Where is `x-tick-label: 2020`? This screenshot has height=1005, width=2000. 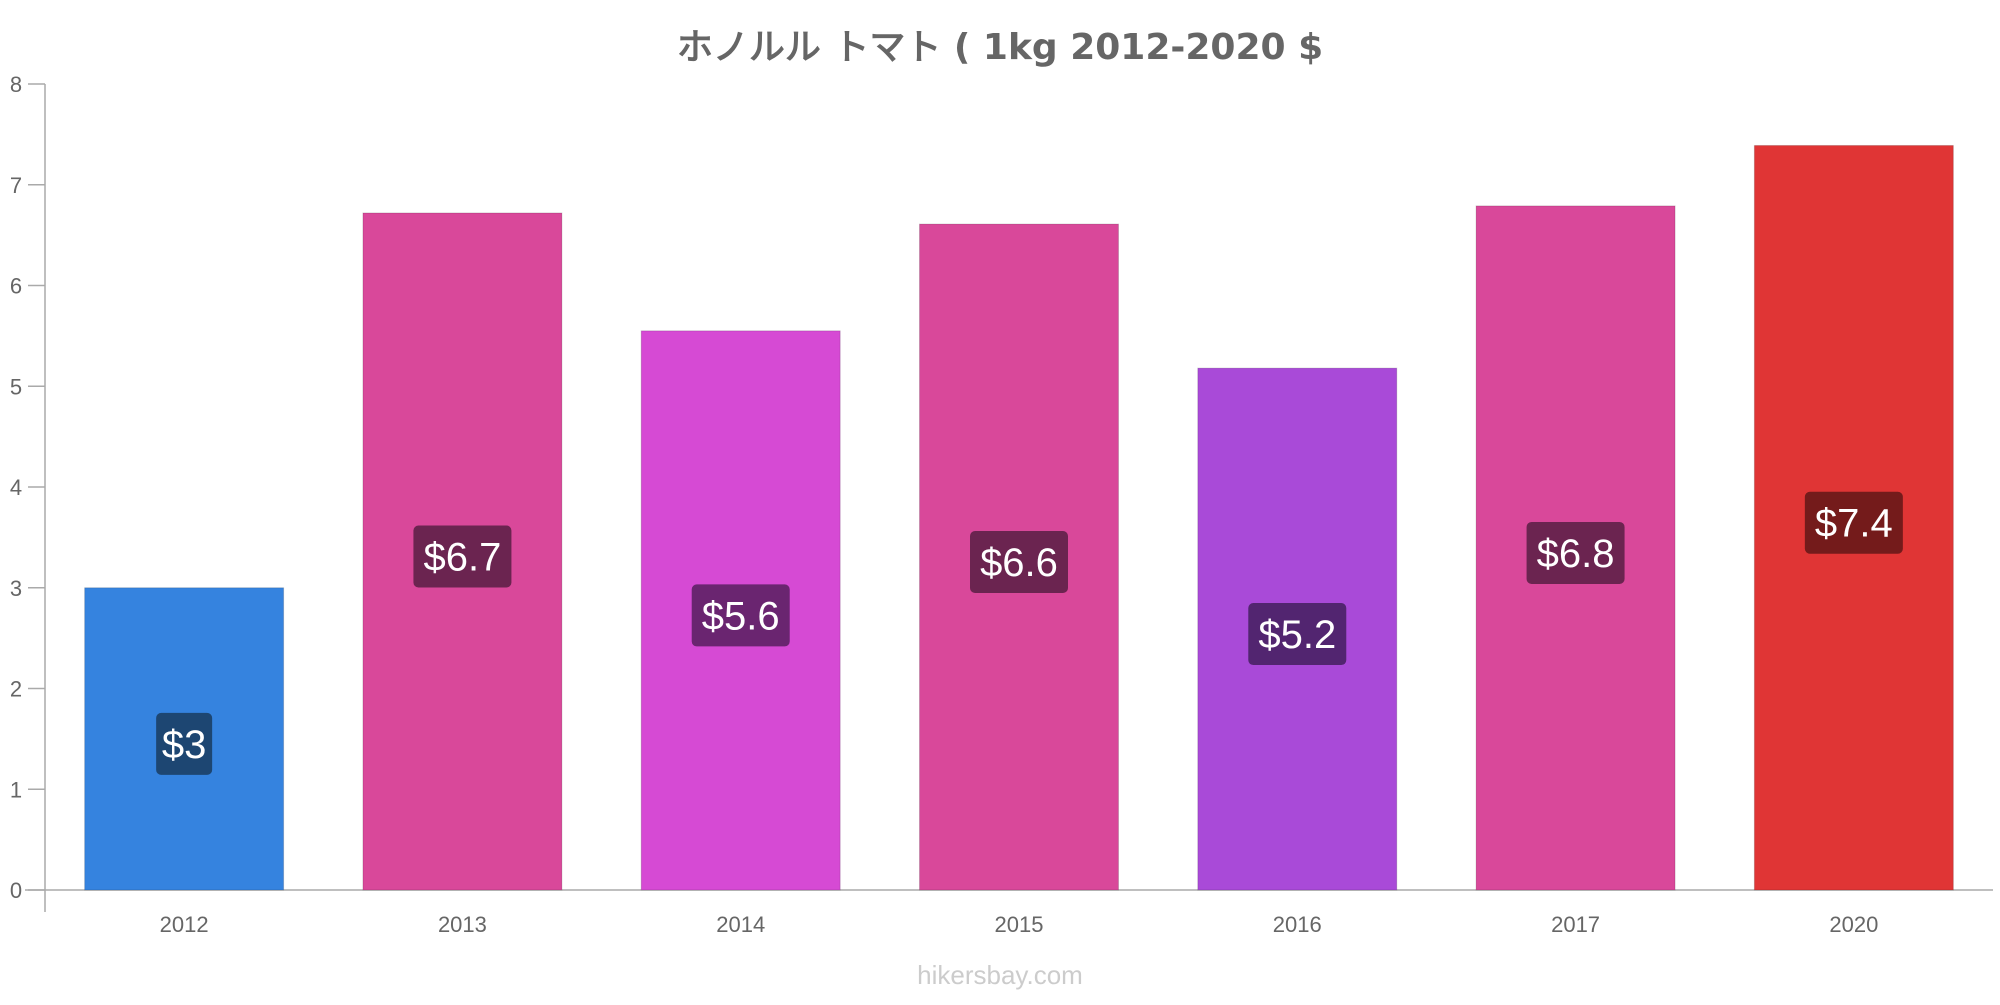 x-tick-label: 2020 is located at coordinates (1853, 924).